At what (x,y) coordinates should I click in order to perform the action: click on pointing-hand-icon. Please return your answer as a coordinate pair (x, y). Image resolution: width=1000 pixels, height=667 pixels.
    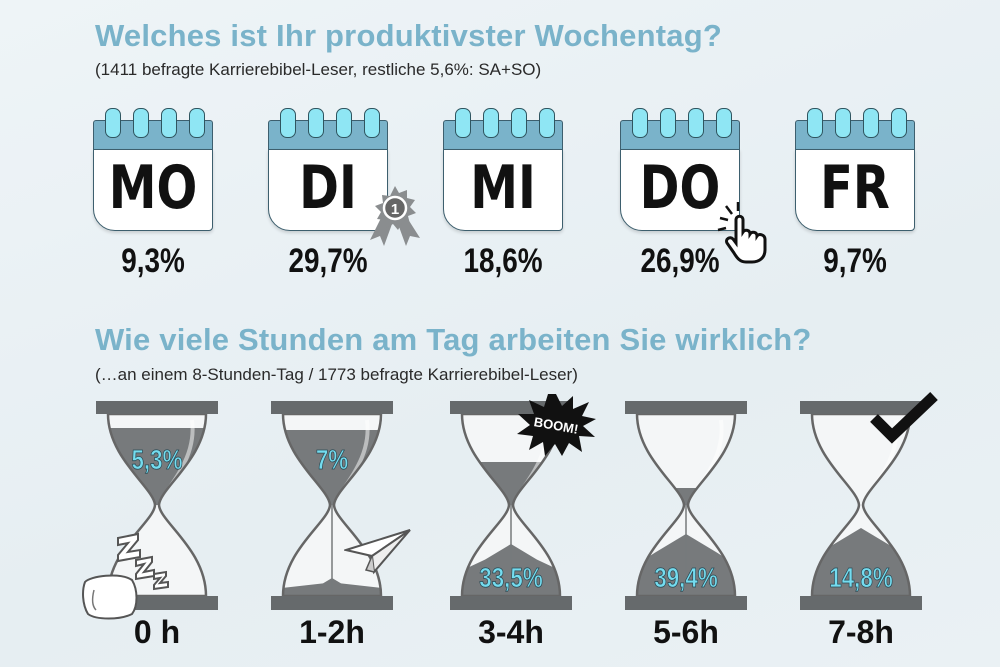
    Looking at the image, I should click on (742, 233).